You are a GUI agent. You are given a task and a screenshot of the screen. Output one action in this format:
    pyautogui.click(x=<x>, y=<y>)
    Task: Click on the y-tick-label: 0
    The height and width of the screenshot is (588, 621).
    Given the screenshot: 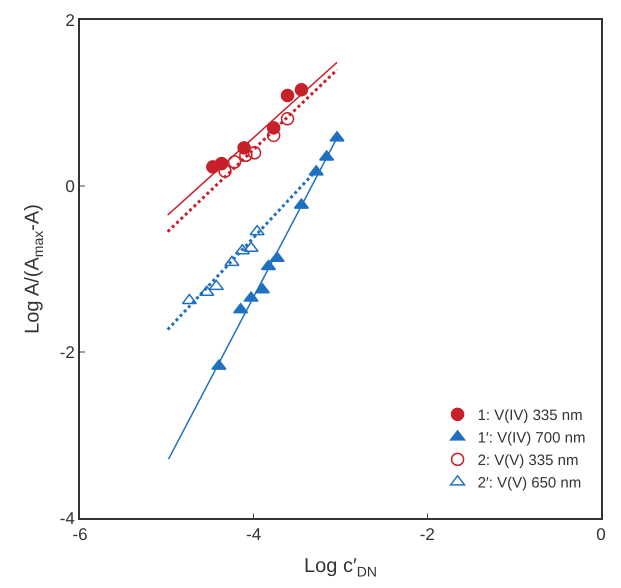 What is the action you would take?
    pyautogui.click(x=70, y=186)
    